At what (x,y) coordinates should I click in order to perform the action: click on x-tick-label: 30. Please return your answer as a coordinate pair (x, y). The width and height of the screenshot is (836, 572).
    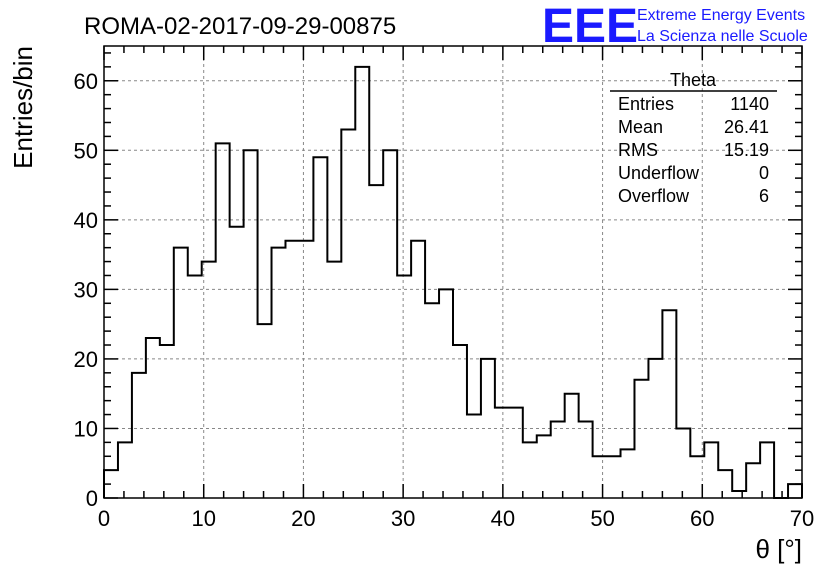
    Looking at the image, I should click on (403, 518).